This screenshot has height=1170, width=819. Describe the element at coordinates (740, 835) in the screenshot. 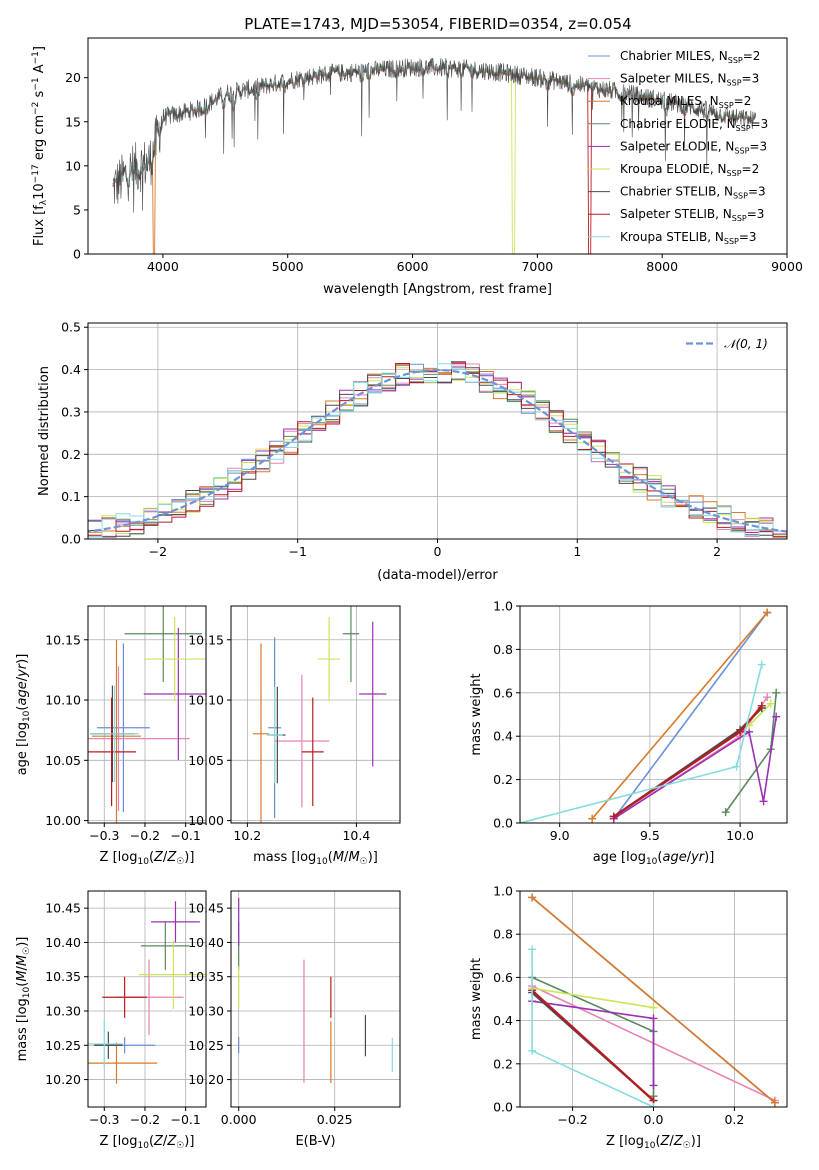

I see `x-tick-label: 10.0` at that location.